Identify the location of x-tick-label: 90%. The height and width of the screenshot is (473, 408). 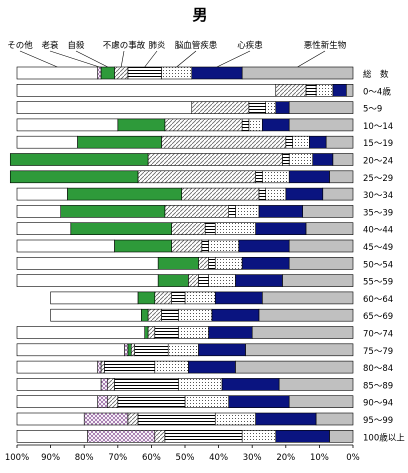
(50, 458).